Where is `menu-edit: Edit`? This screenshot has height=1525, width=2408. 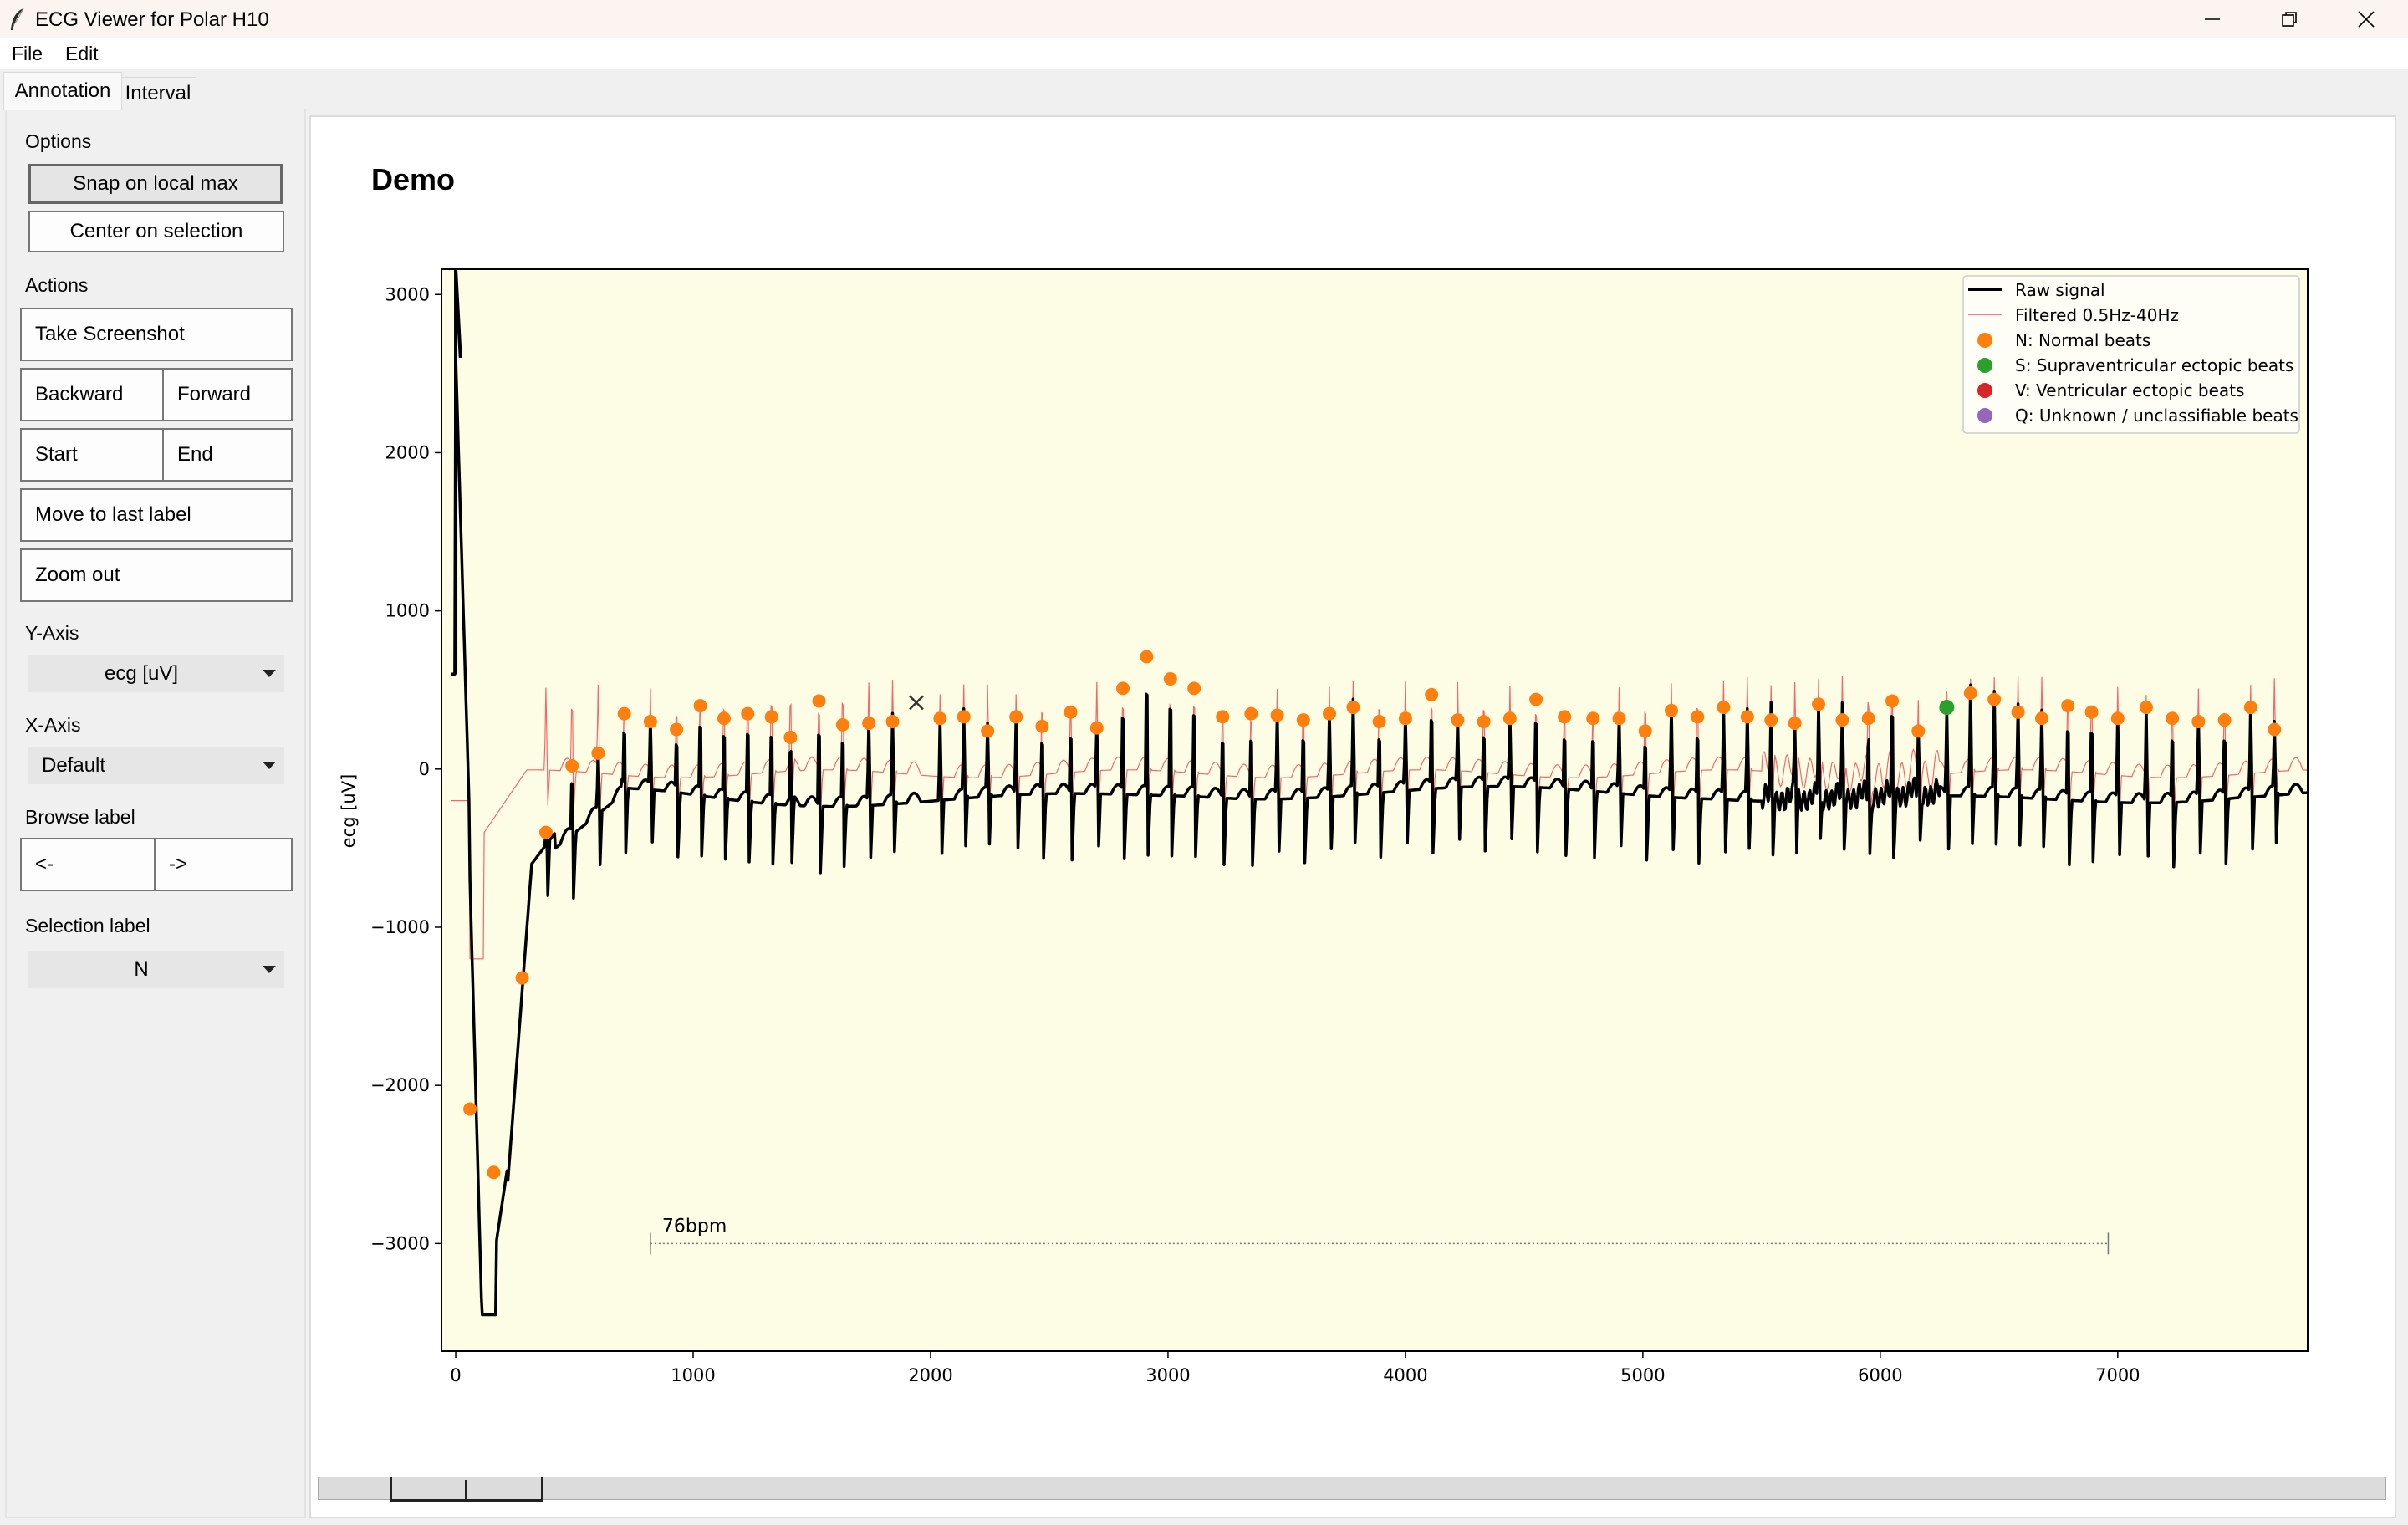
menu-edit: Edit is located at coordinates (82, 53).